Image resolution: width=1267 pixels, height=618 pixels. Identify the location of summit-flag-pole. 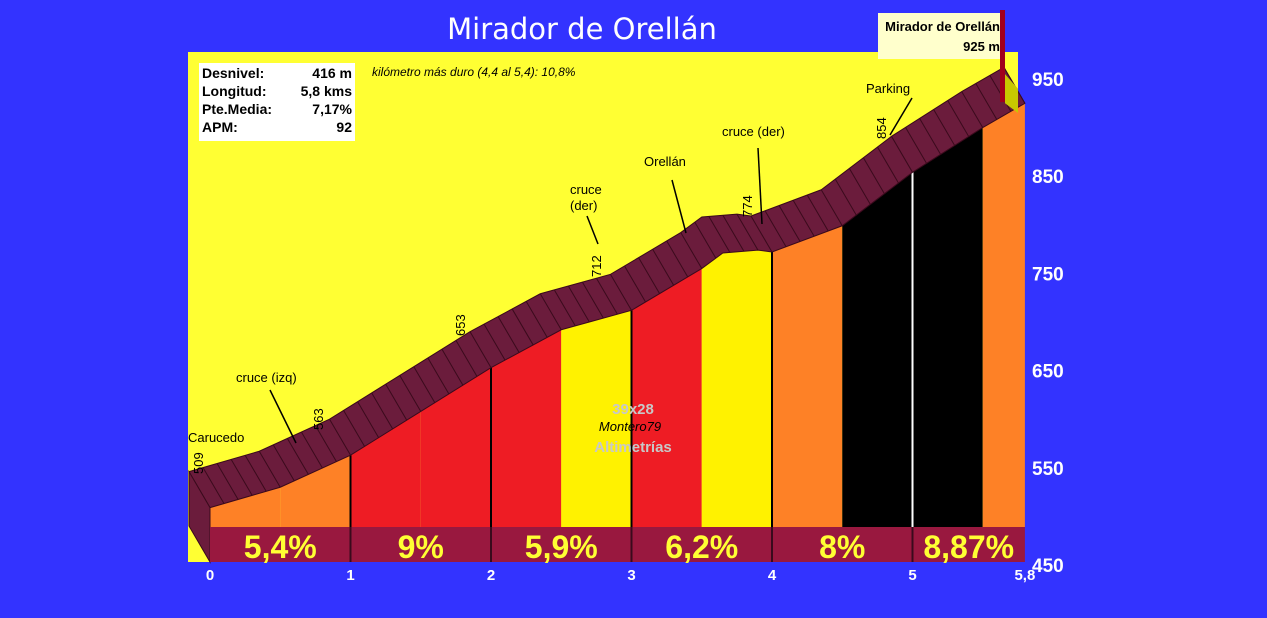
(1002, 56).